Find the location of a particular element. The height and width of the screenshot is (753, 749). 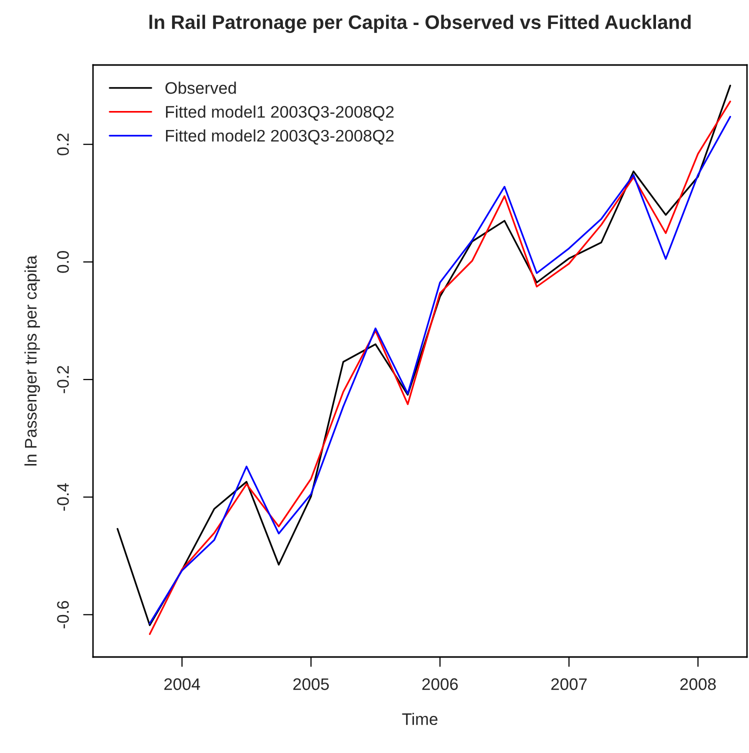

y-tick-label: 0.2 is located at coordinates (63, 145).